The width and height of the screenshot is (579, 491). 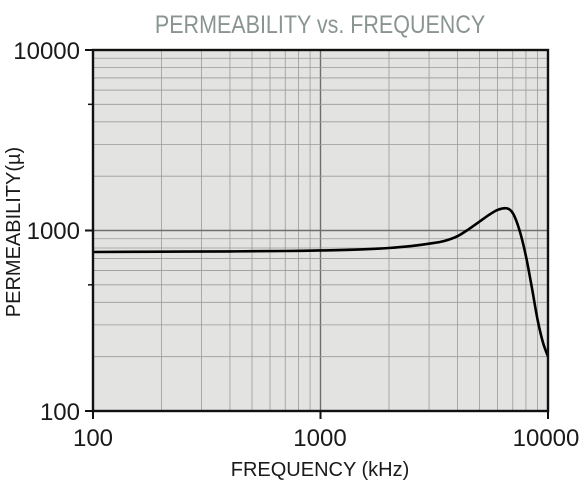 I want to click on x-tick-label: 100, so click(x=93, y=438).